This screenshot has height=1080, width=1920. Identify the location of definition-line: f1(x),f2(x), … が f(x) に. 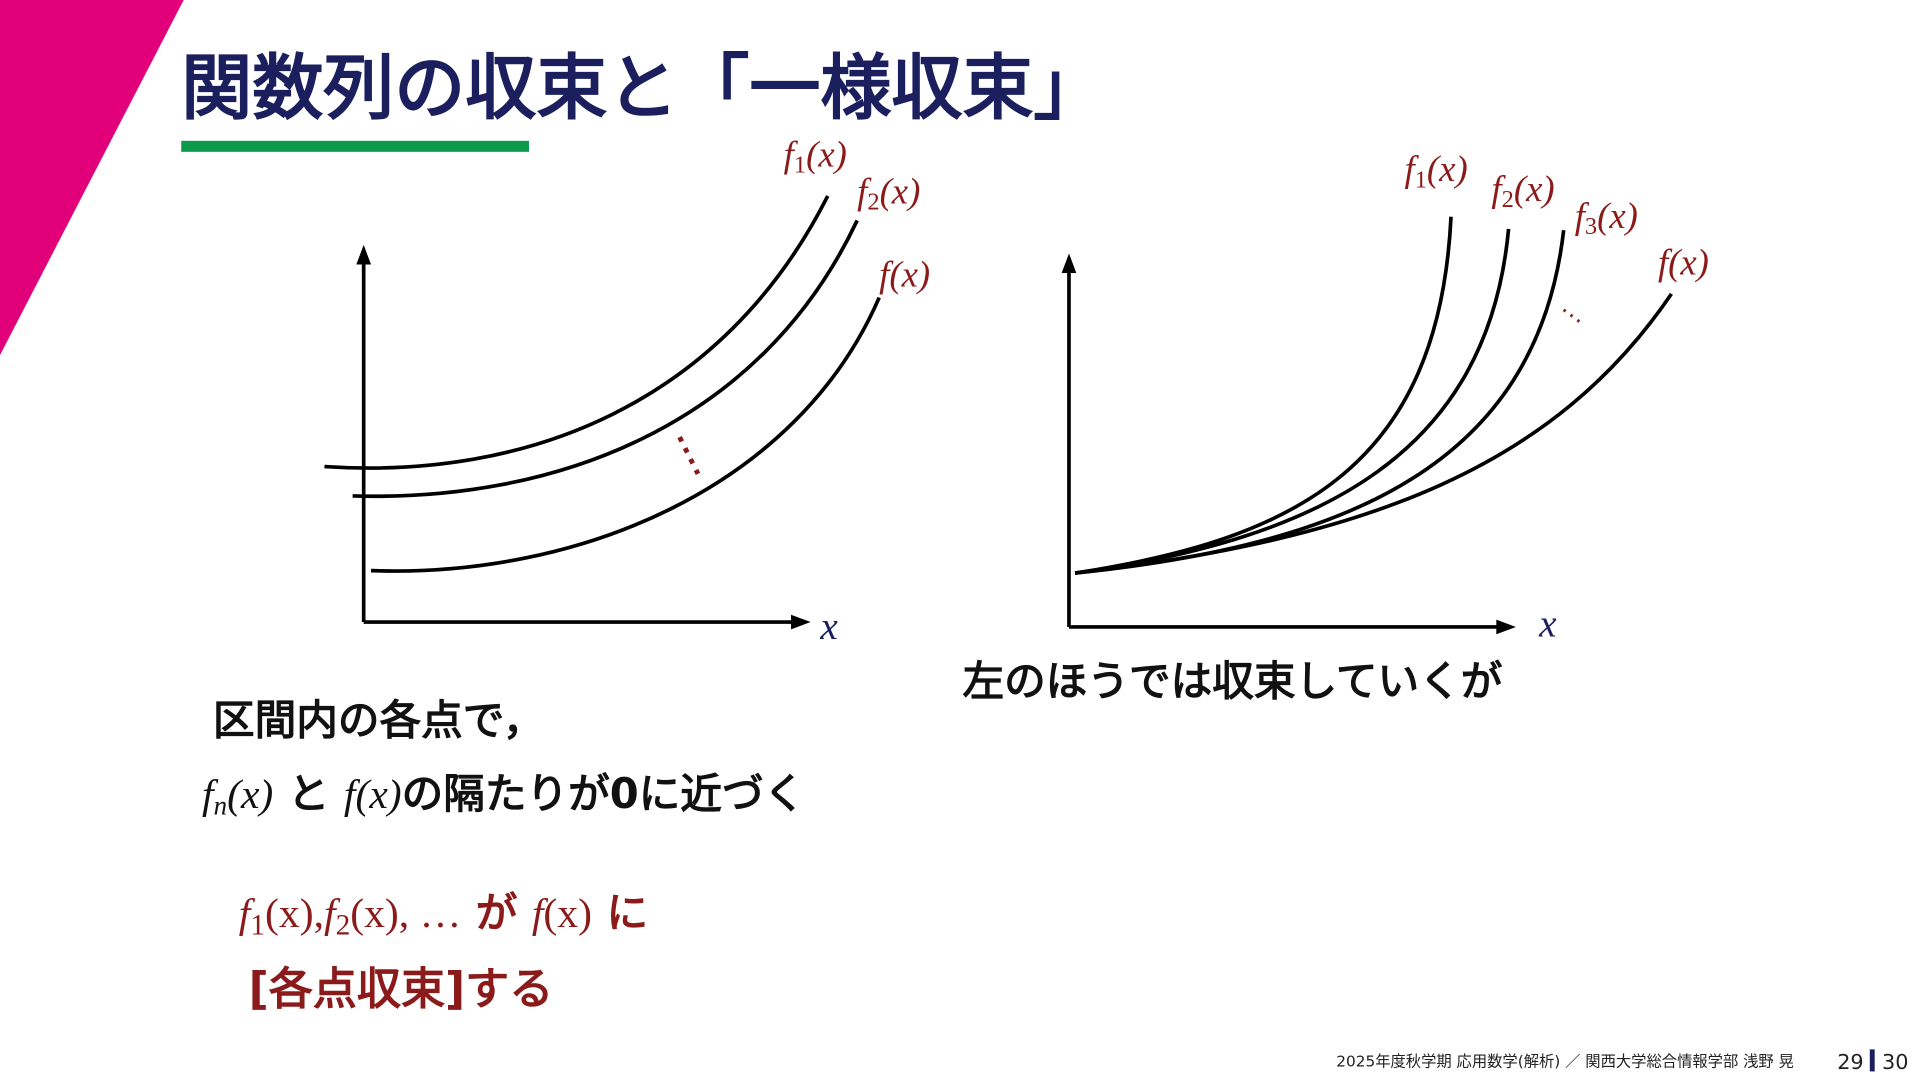
(443, 914).